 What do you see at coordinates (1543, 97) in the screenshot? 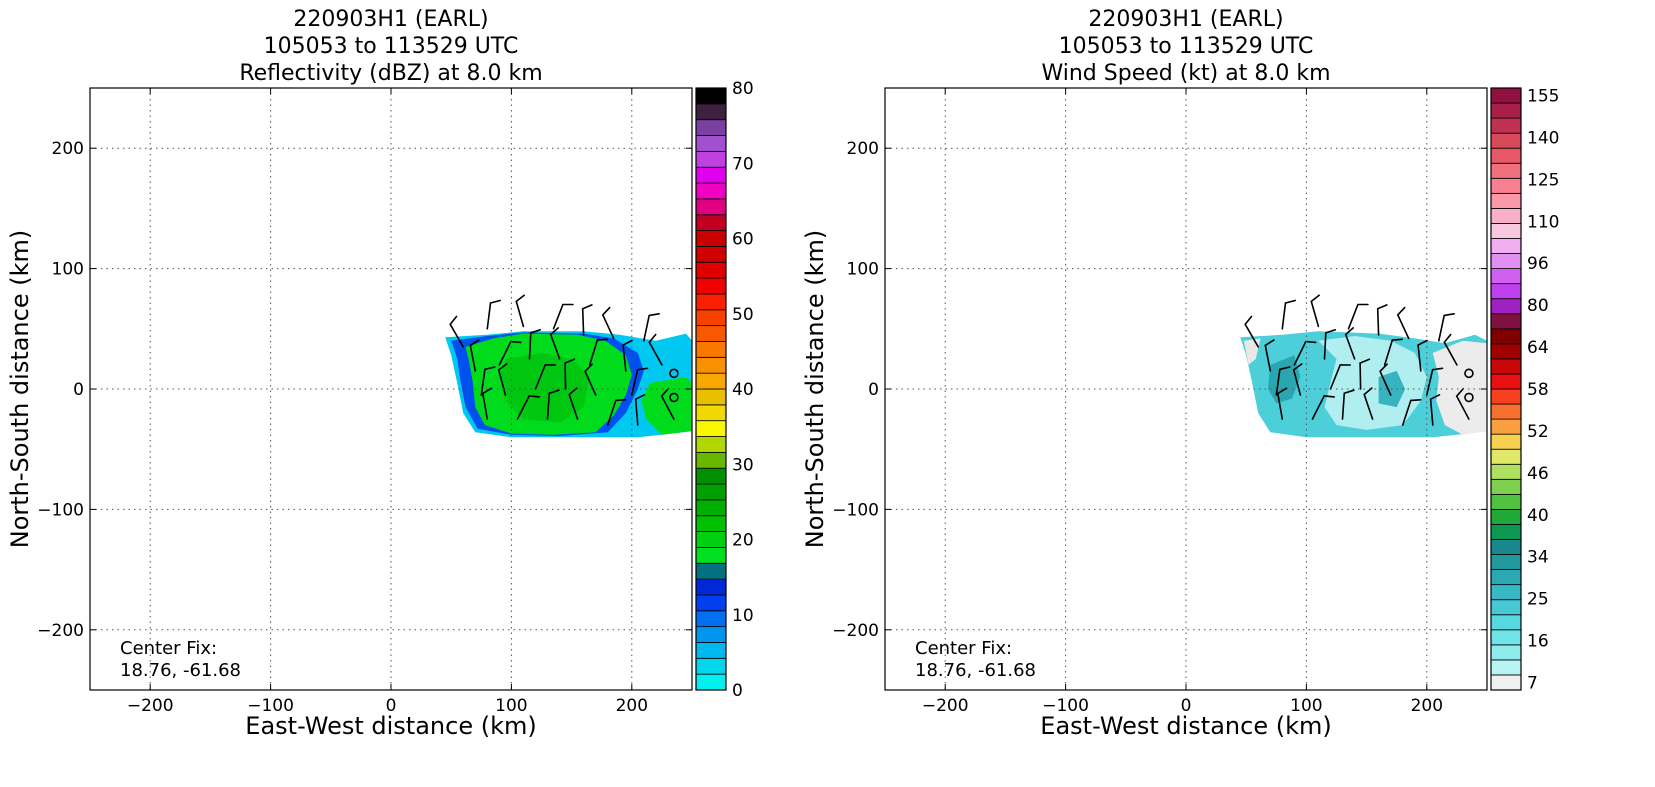
I see `colorbar-tick-label: 155` at bounding box center [1543, 97].